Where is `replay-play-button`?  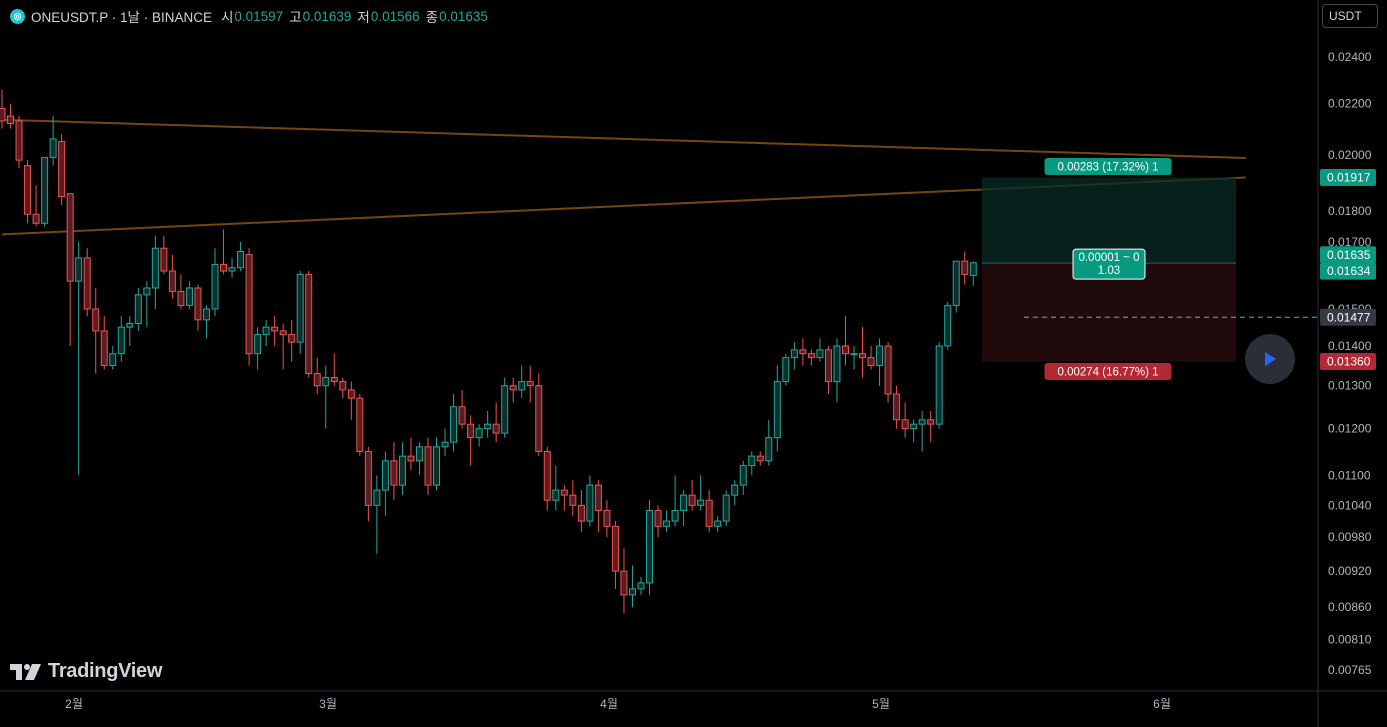
replay-play-button is located at coordinates (1270, 359).